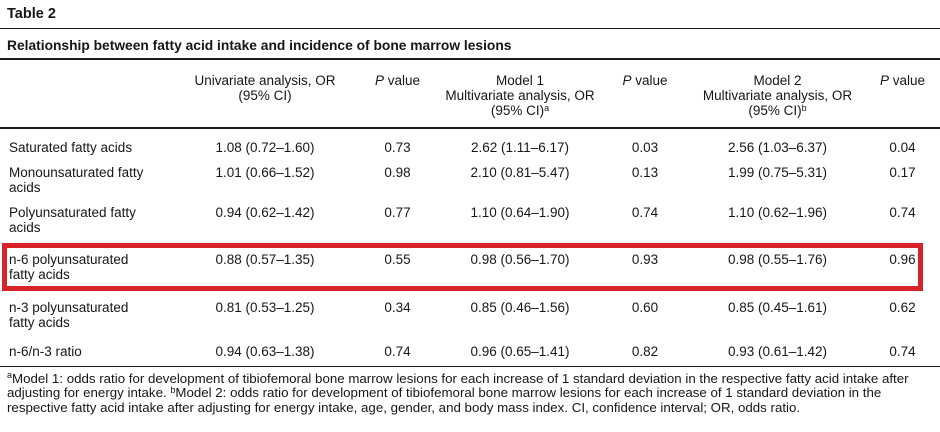 The width and height of the screenshot is (940, 432). Describe the element at coordinates (265, 259) in the screenshot. I see `cell-univariate-or: 0.88 (0.57–1.35)` at that location.